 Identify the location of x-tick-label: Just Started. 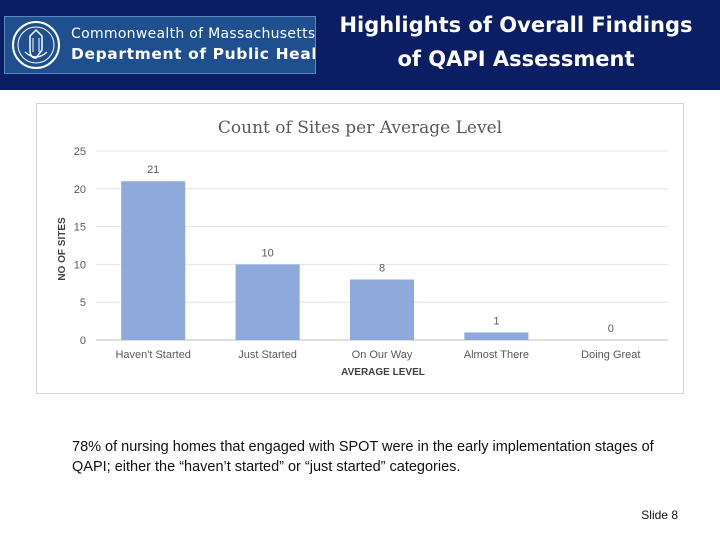
(267, 355).